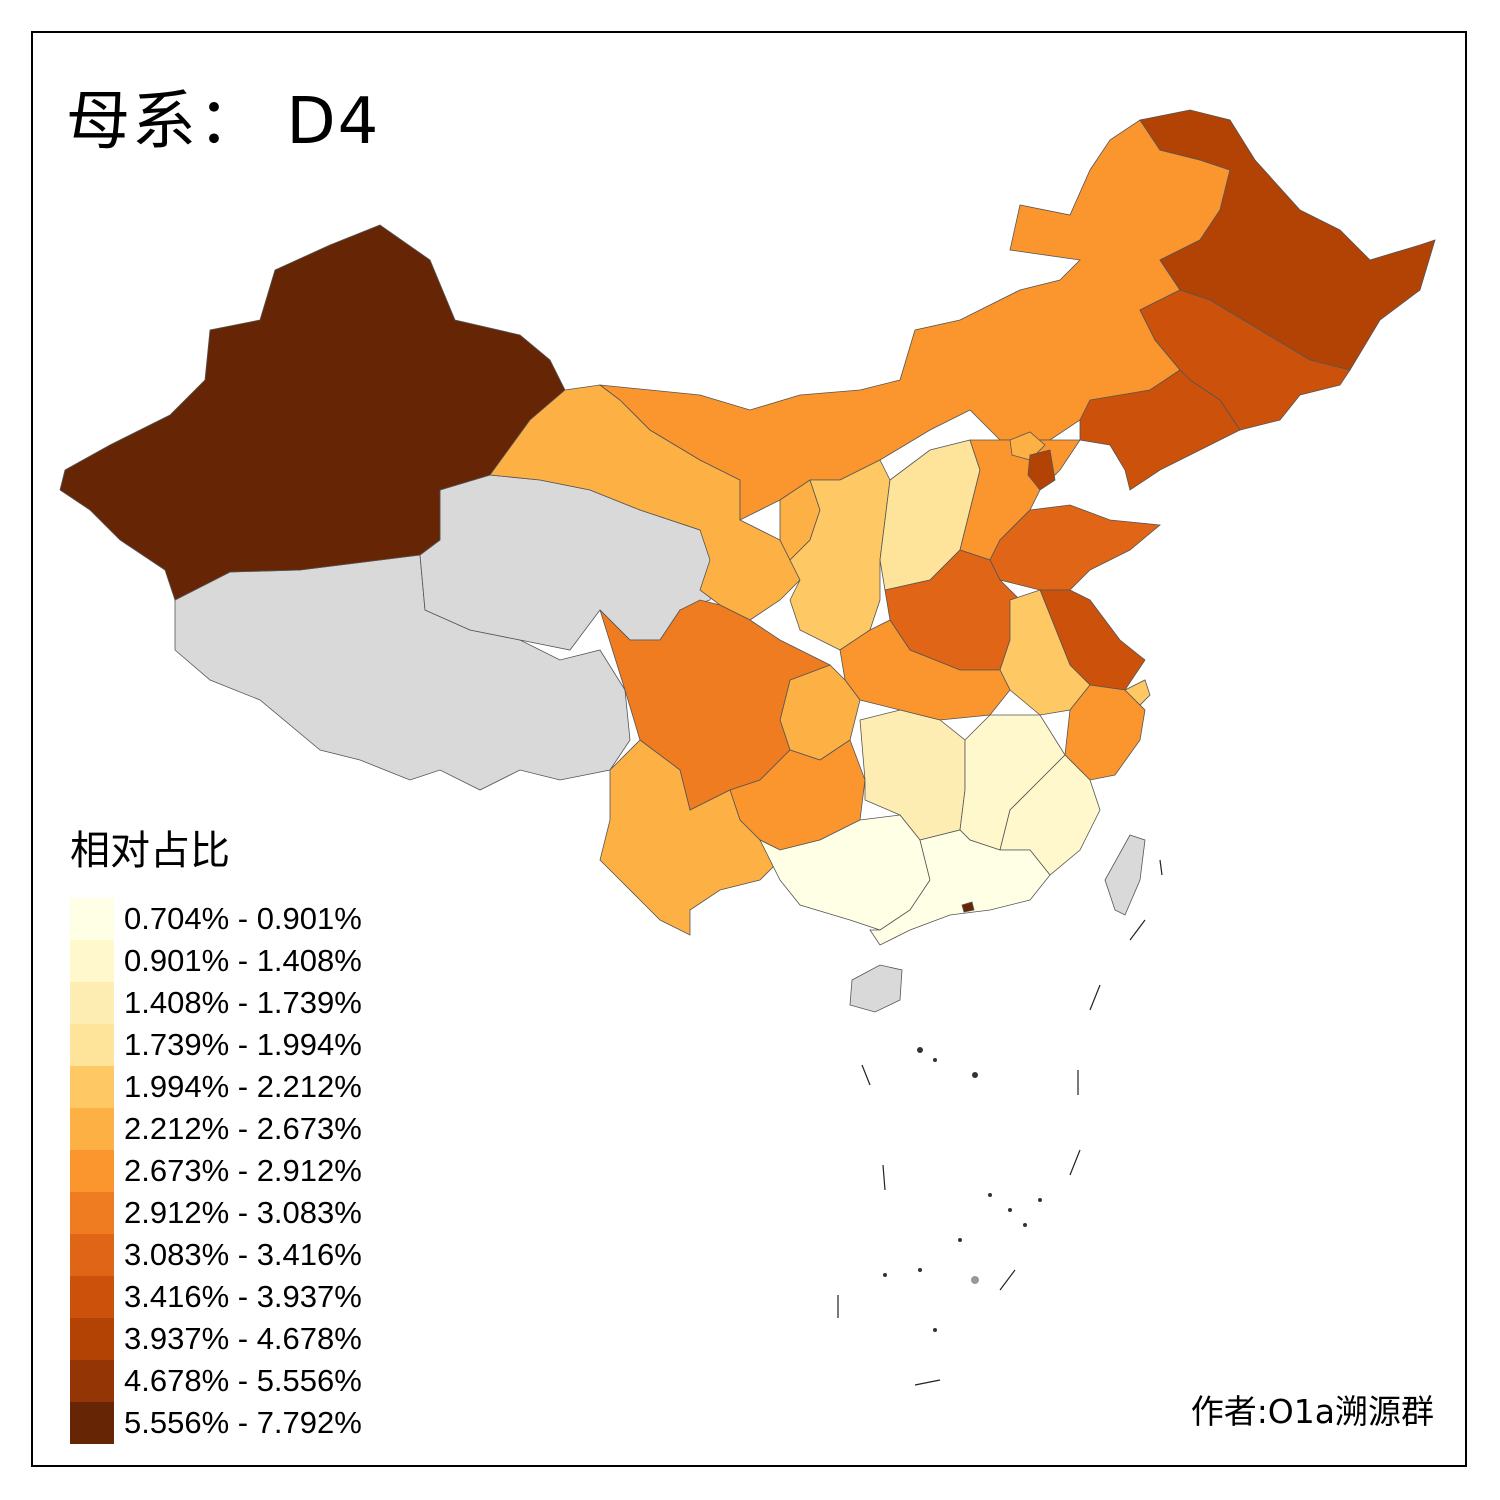  I want to click on legend-item: 3.416% - 3.937%, so click(216, 1297).